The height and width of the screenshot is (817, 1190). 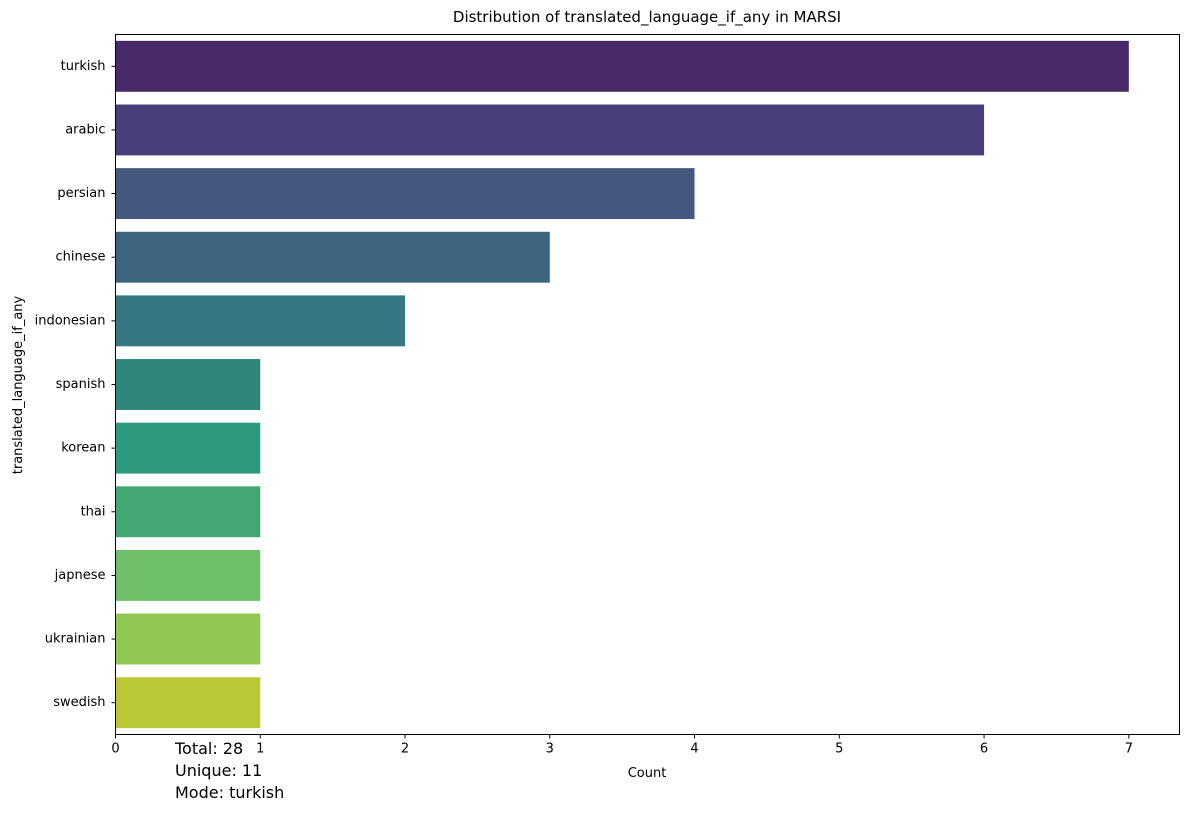 What do you see at coordinates (622, 745) in the screenshot?
I see `x-axis-ticks: 0 1 2 3 4 5 6 7` at bounding box center [622, 745].